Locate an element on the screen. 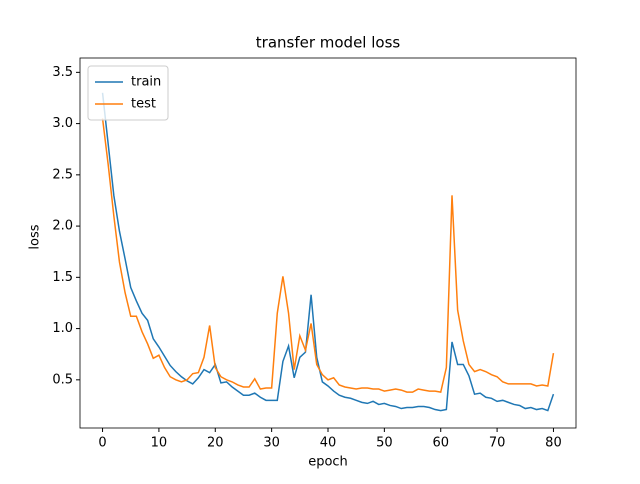  x-tick-label: 40 is located at coordinates (328, 443).